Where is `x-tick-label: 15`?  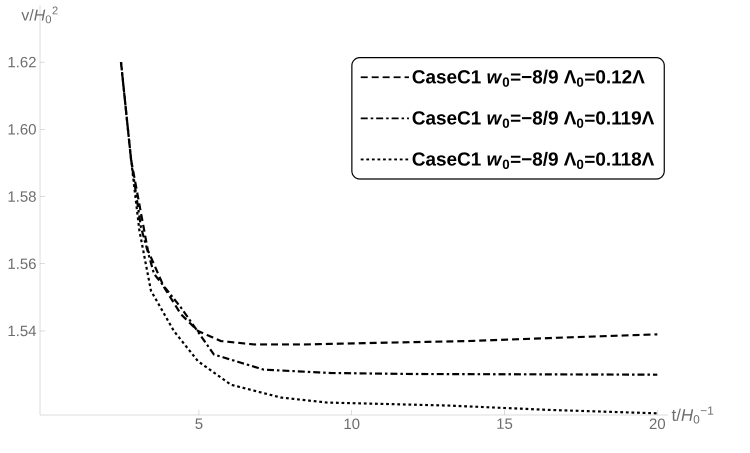 x-tick-label: 15 is located at coordinates (504, 423).